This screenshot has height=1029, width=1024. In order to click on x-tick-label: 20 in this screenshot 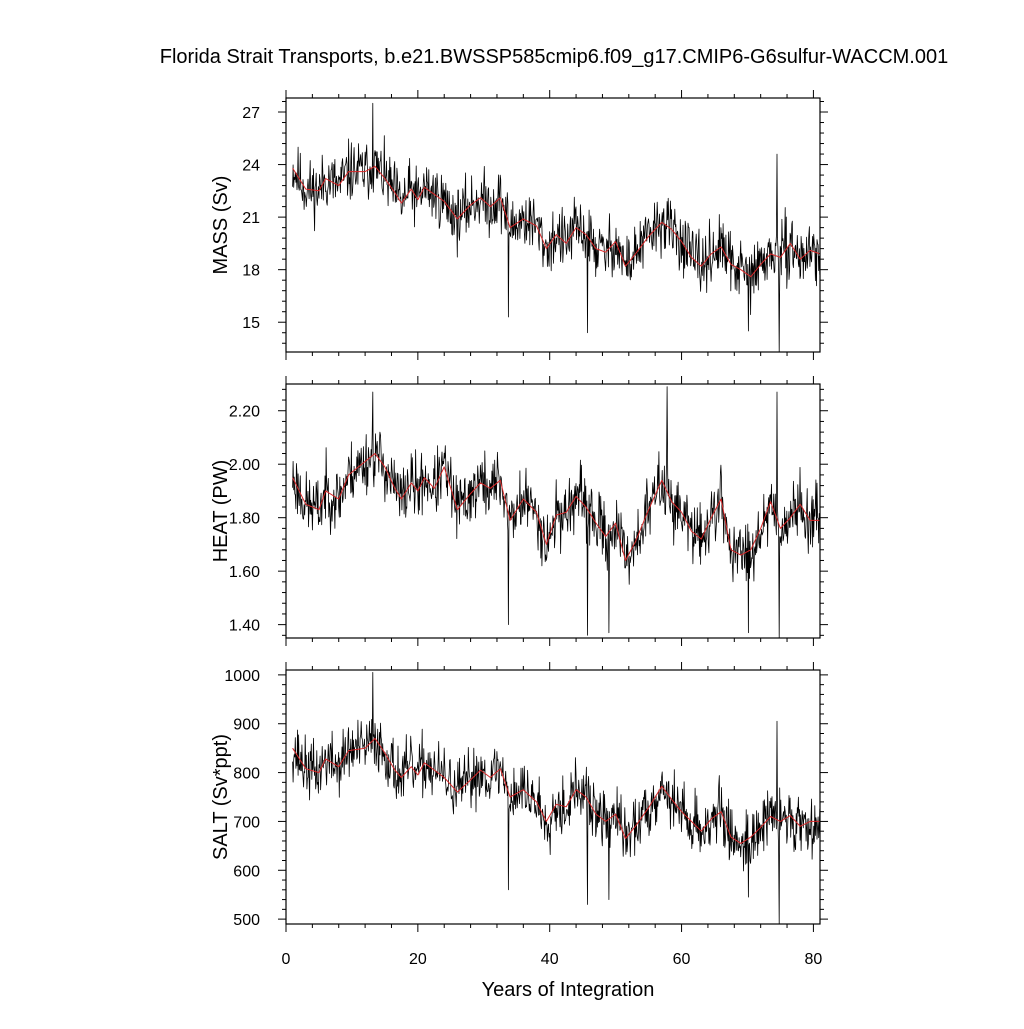, I will do `click(418, 959)`.